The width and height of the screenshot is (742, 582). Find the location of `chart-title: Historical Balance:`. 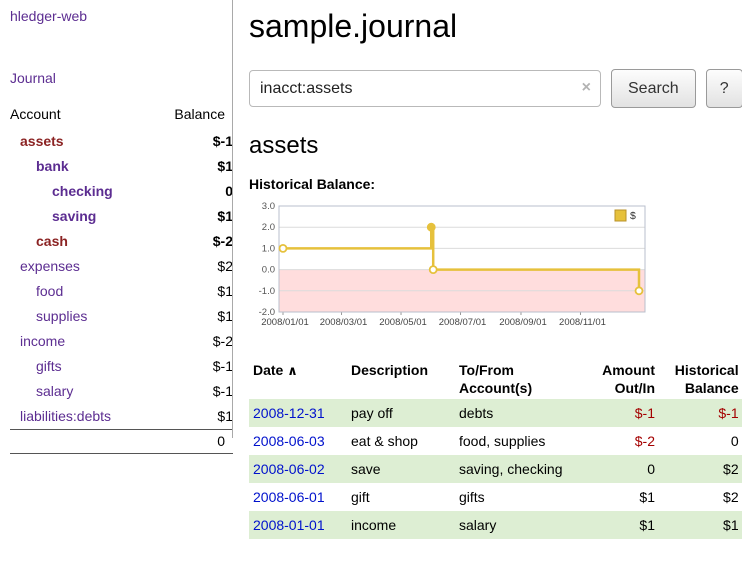

chart-title: Historical Balance: is located at coordinates (312, 184).